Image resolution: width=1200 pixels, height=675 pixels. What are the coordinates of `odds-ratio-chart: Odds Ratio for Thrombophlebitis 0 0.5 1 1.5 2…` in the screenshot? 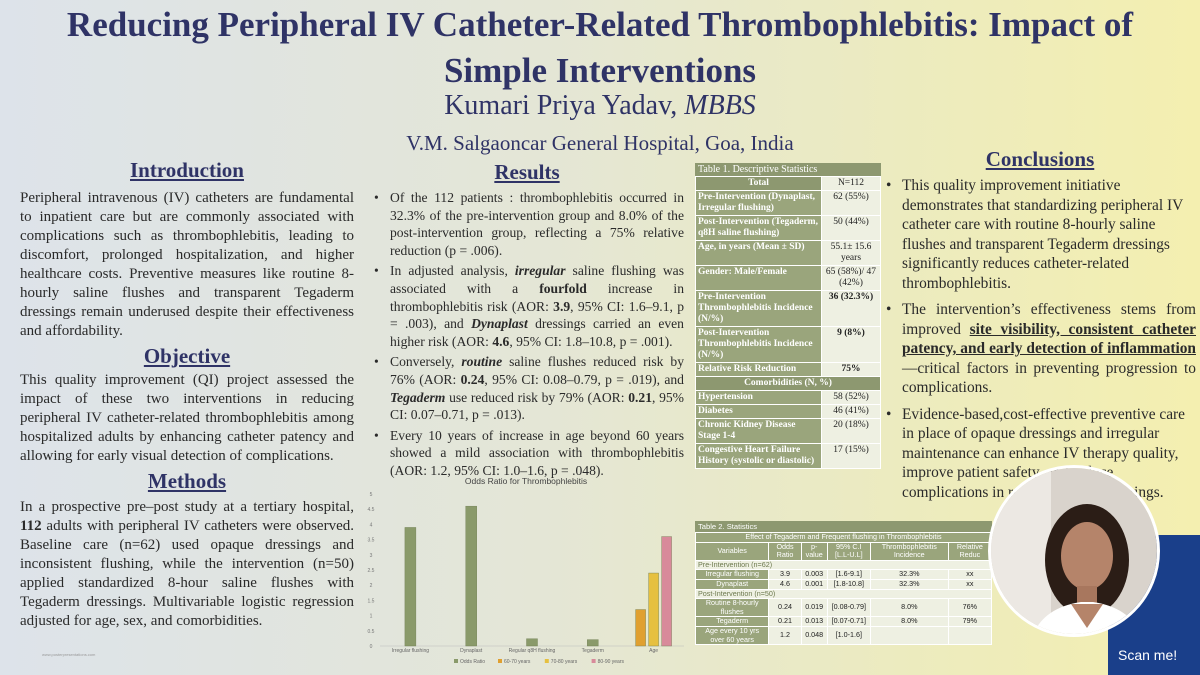 It's located at (526, 570).